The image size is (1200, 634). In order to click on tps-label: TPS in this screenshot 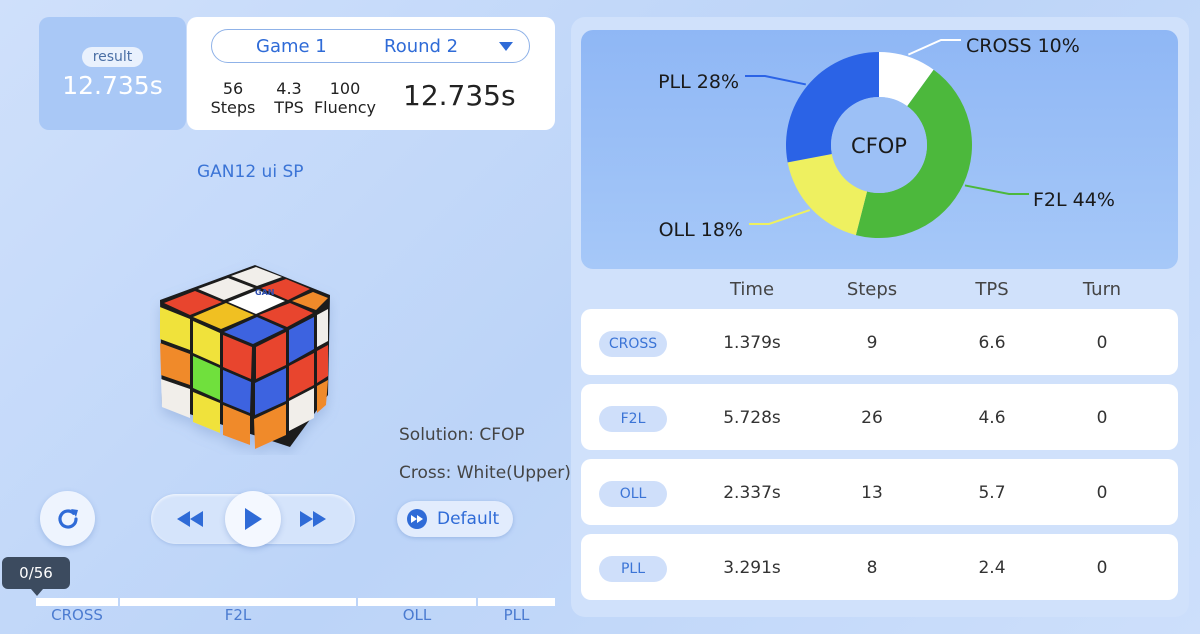, I will do `click(289, 107)`.